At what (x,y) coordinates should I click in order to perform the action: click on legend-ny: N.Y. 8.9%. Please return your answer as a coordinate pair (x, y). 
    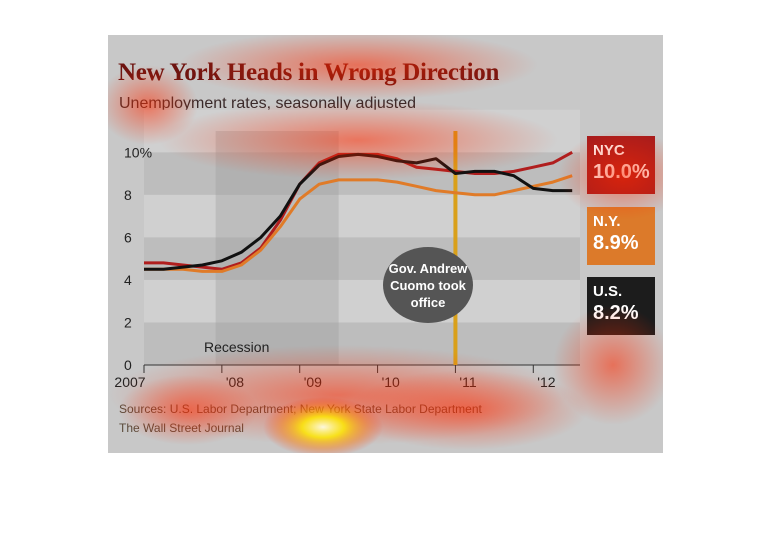
    Looking at the image, I should click on (621, 236).